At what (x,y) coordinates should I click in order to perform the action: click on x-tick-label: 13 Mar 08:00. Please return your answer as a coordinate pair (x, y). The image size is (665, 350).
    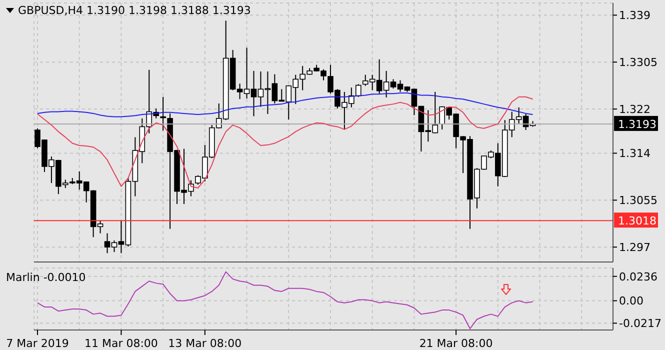
    Looking at the image, I should click on (205, 343).